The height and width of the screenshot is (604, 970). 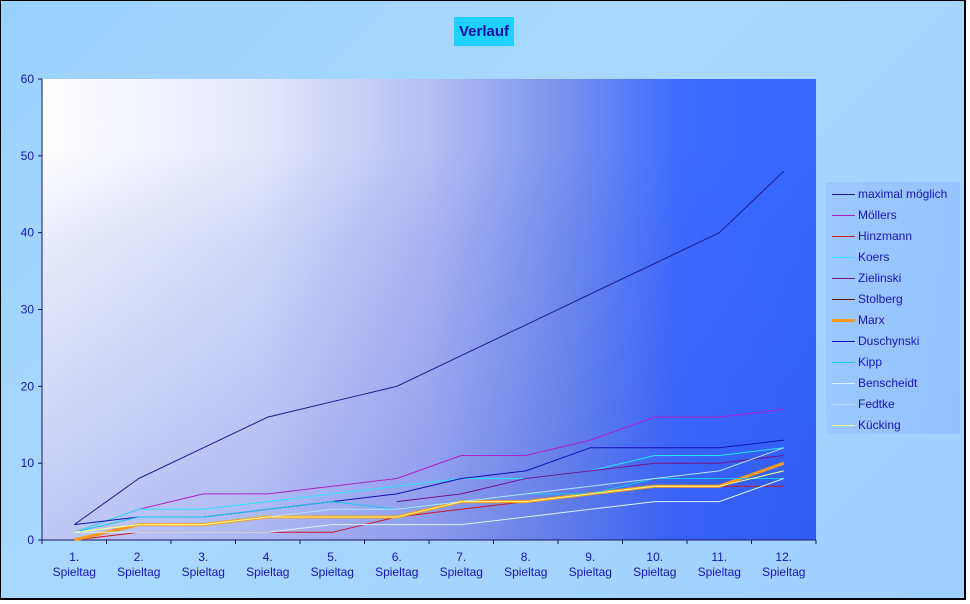 What do you see at coordinates (590, 564) in the screenshot?
I see `x-tick-label: 9. Spieltag` at bounding box center [590, 564].